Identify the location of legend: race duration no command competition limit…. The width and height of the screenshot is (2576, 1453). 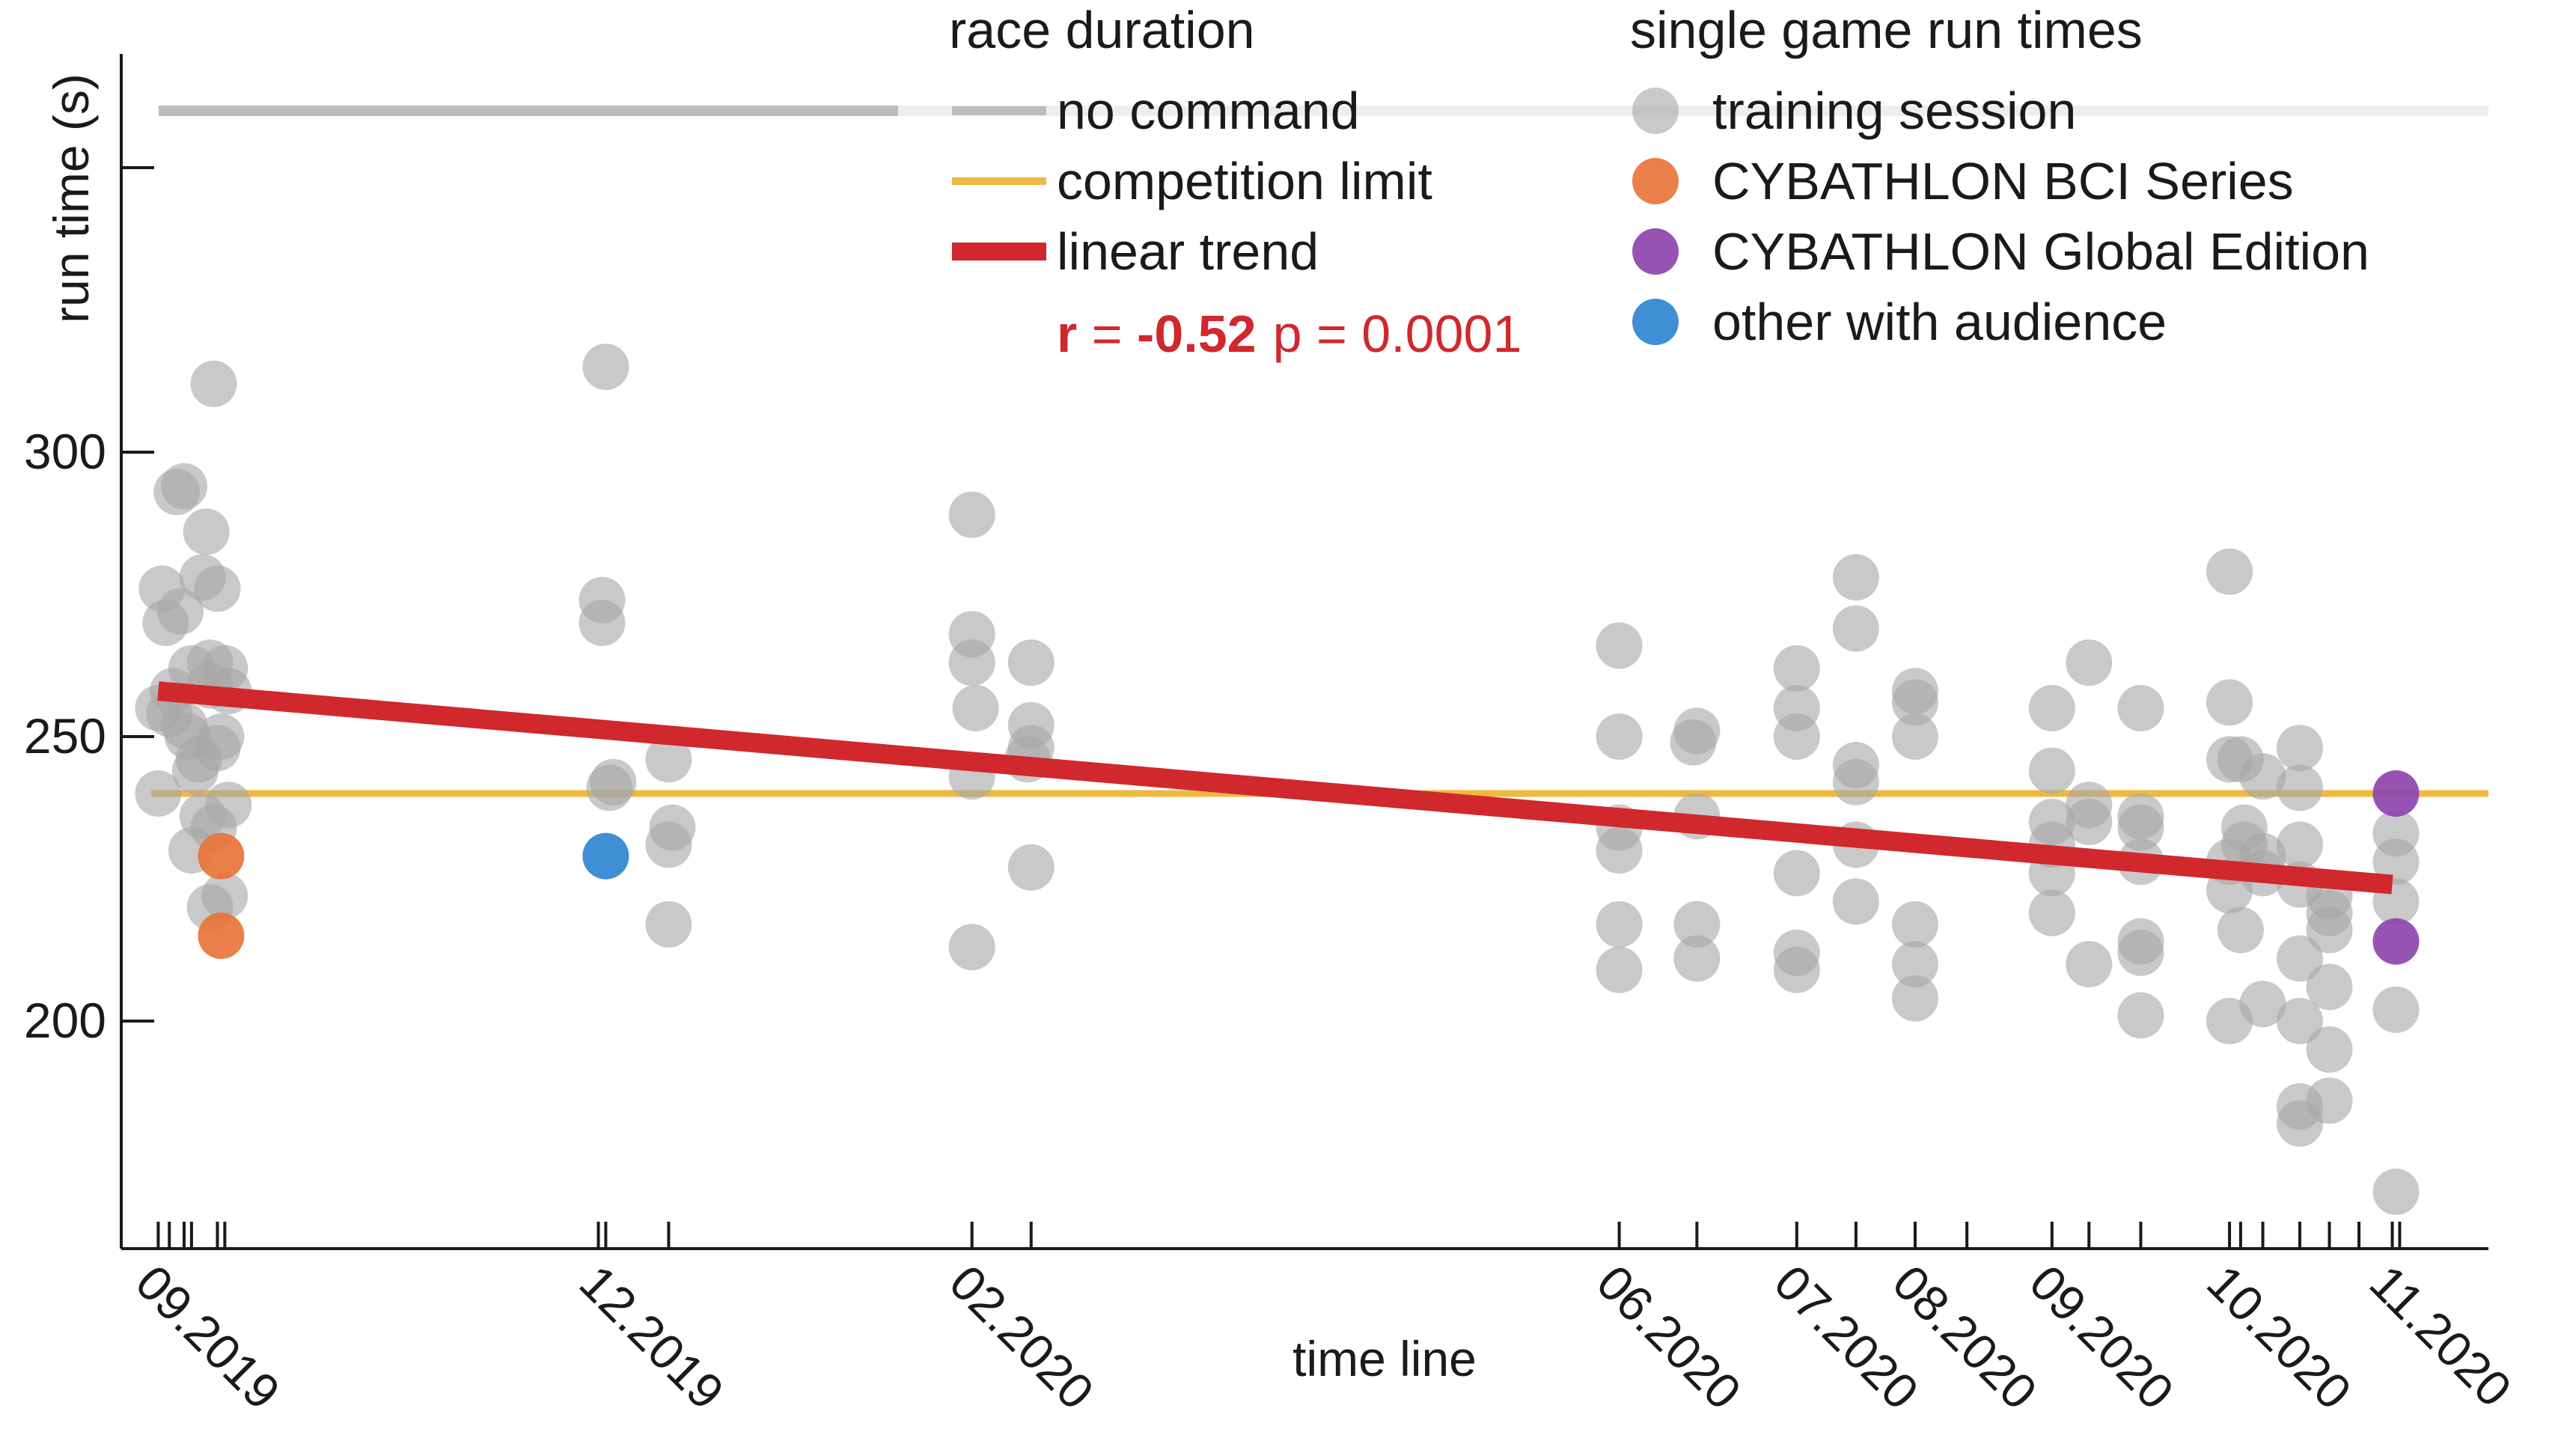
(1659, 182).